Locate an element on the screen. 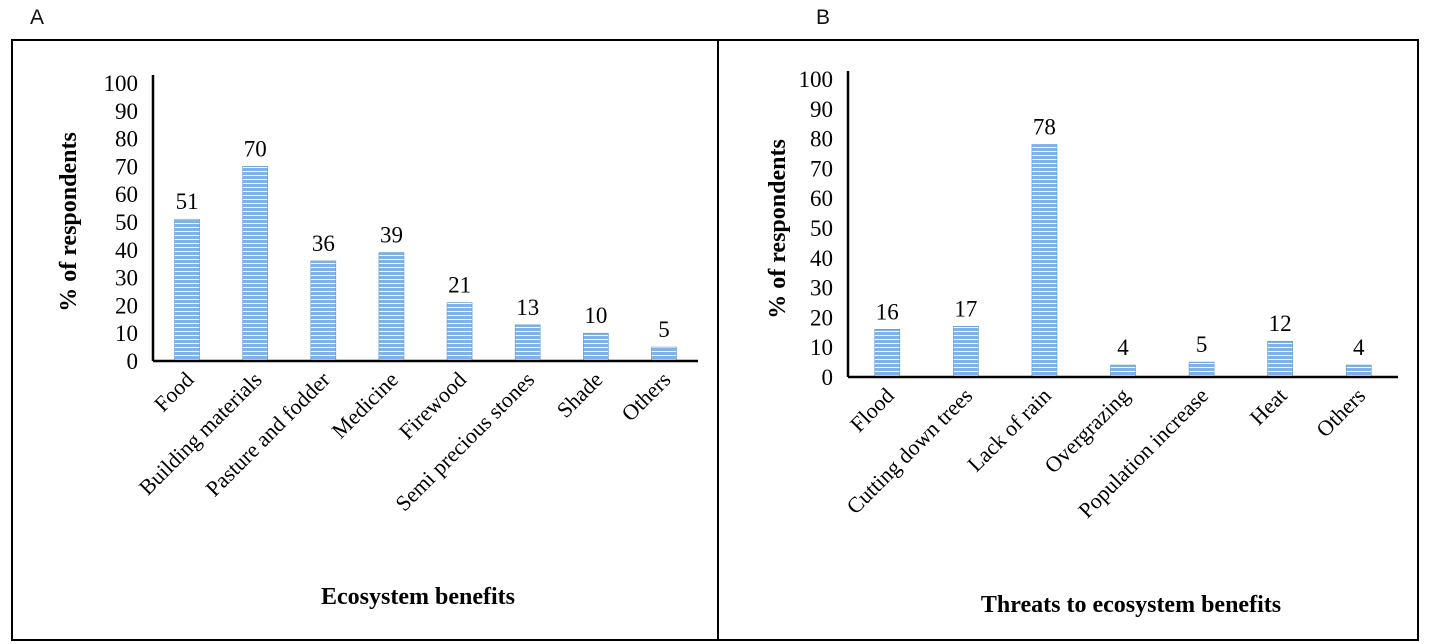 This screenshot has height=644, width=1430. category-label: Flood is located at coordinates (872, 410).